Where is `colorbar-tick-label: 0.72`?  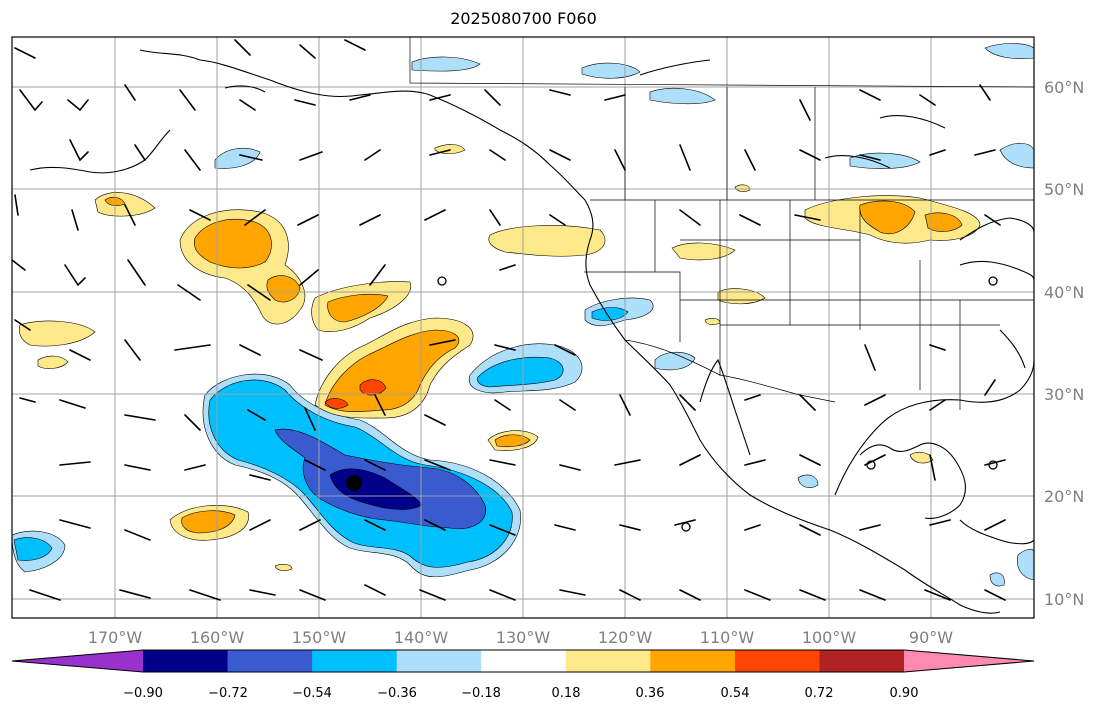
colorbar-tick-label: 0.72 is located at coordinates (819, 693).